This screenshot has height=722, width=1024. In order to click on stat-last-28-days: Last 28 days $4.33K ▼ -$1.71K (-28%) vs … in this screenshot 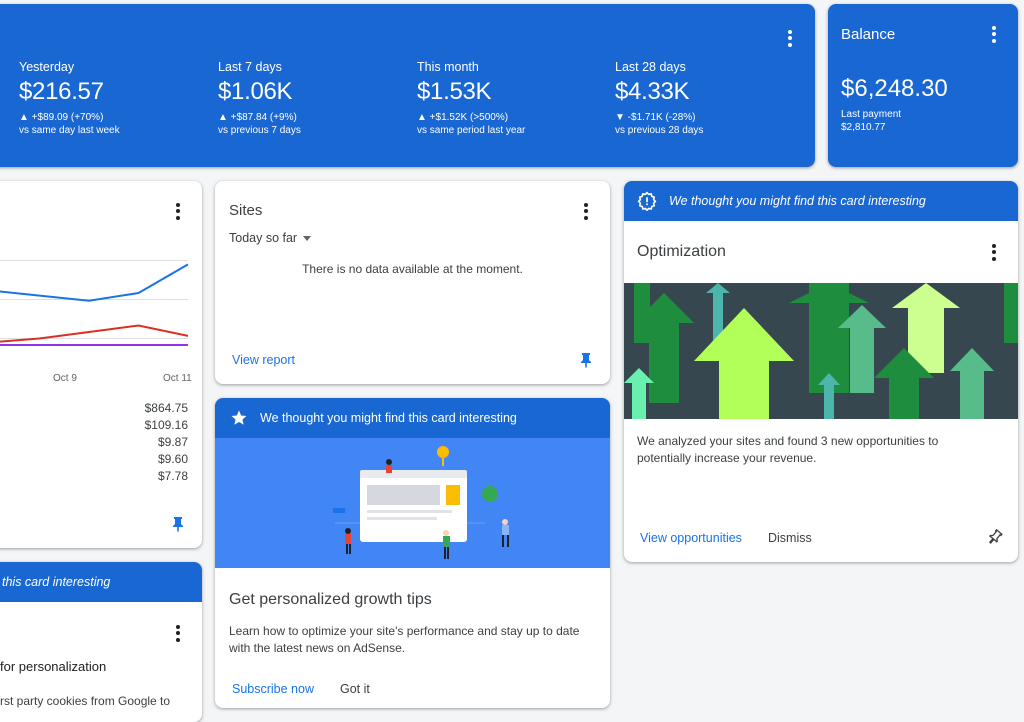, I will do `click(710, 98)`.